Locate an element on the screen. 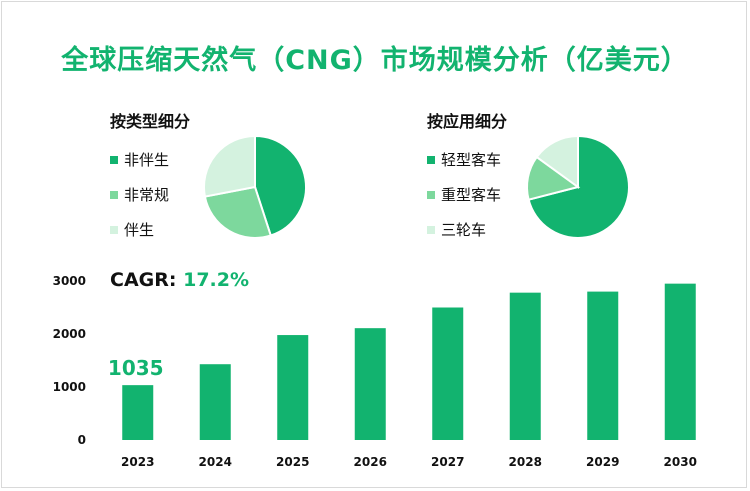  cagr-label: CAGR: is located at coordinates (143, 280).